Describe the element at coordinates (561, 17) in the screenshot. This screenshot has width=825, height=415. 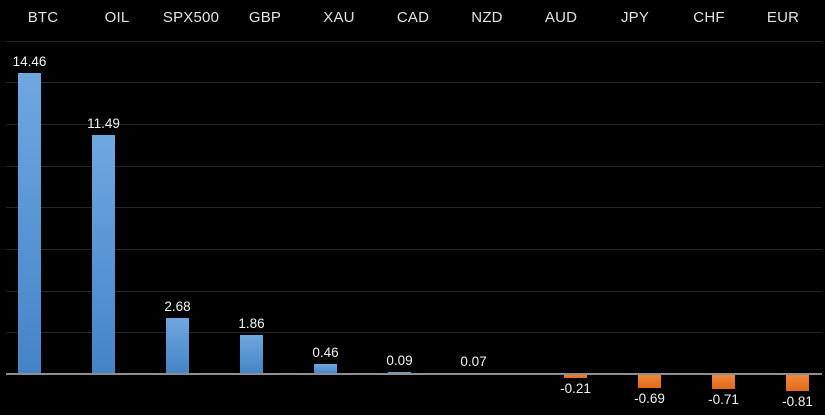
I see `category-label-aud: AUD` at that location.